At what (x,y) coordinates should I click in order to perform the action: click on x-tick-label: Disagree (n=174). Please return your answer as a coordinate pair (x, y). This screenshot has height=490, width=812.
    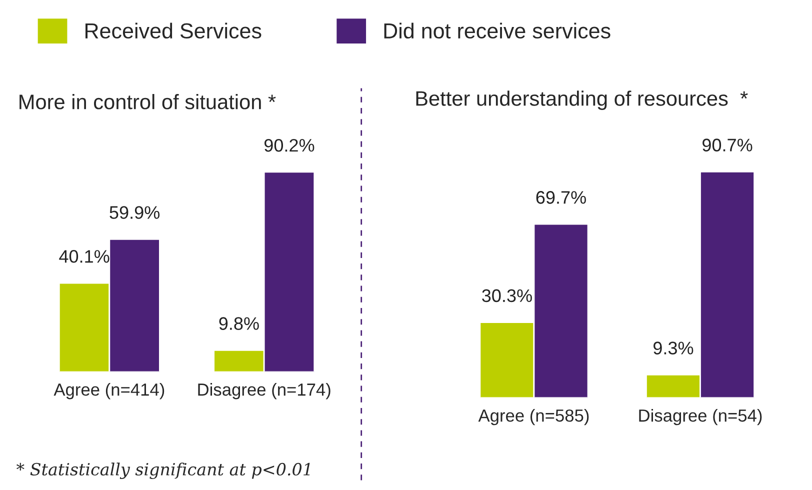
    Looking at the image, I should click on (264, 391).